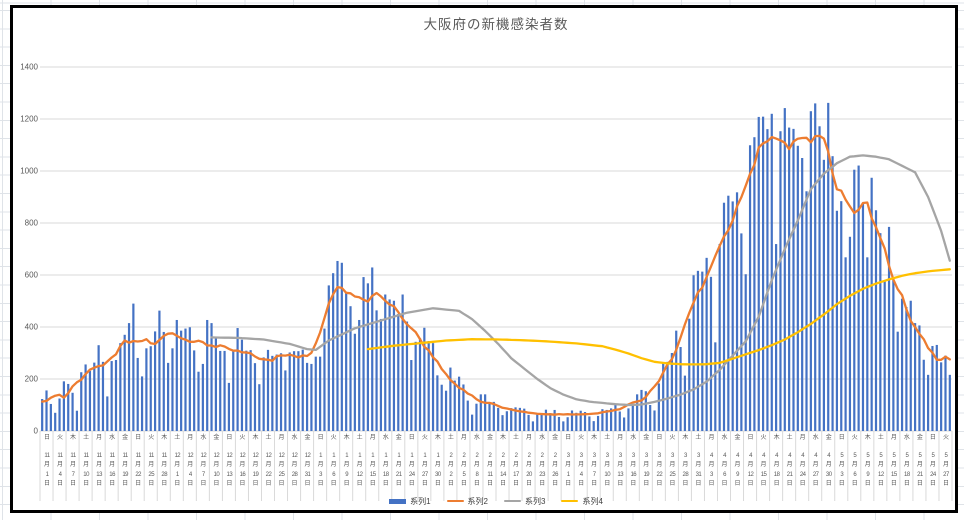 The width and height of the screenshot is (964, 520). I want to click on chart-title: 大阪府の新機感染者数, so click(496, 24).